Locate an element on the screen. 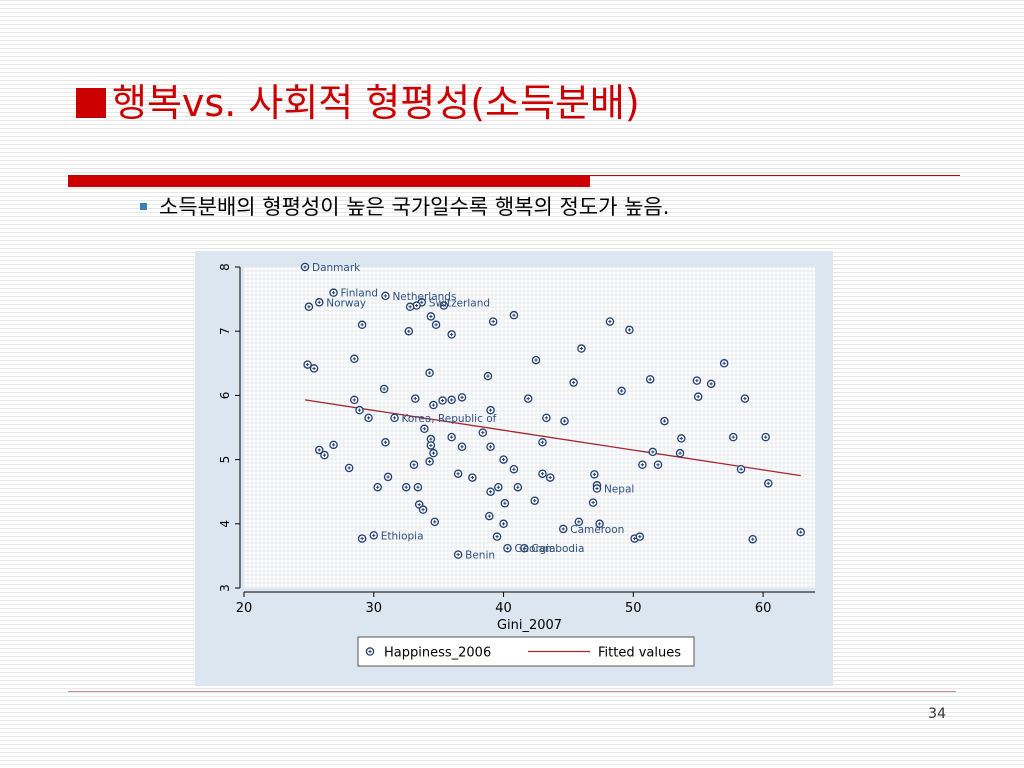 The width and height of the screenshot is (1024, 768). country-label: Norway is located at coordinates (346, 303).